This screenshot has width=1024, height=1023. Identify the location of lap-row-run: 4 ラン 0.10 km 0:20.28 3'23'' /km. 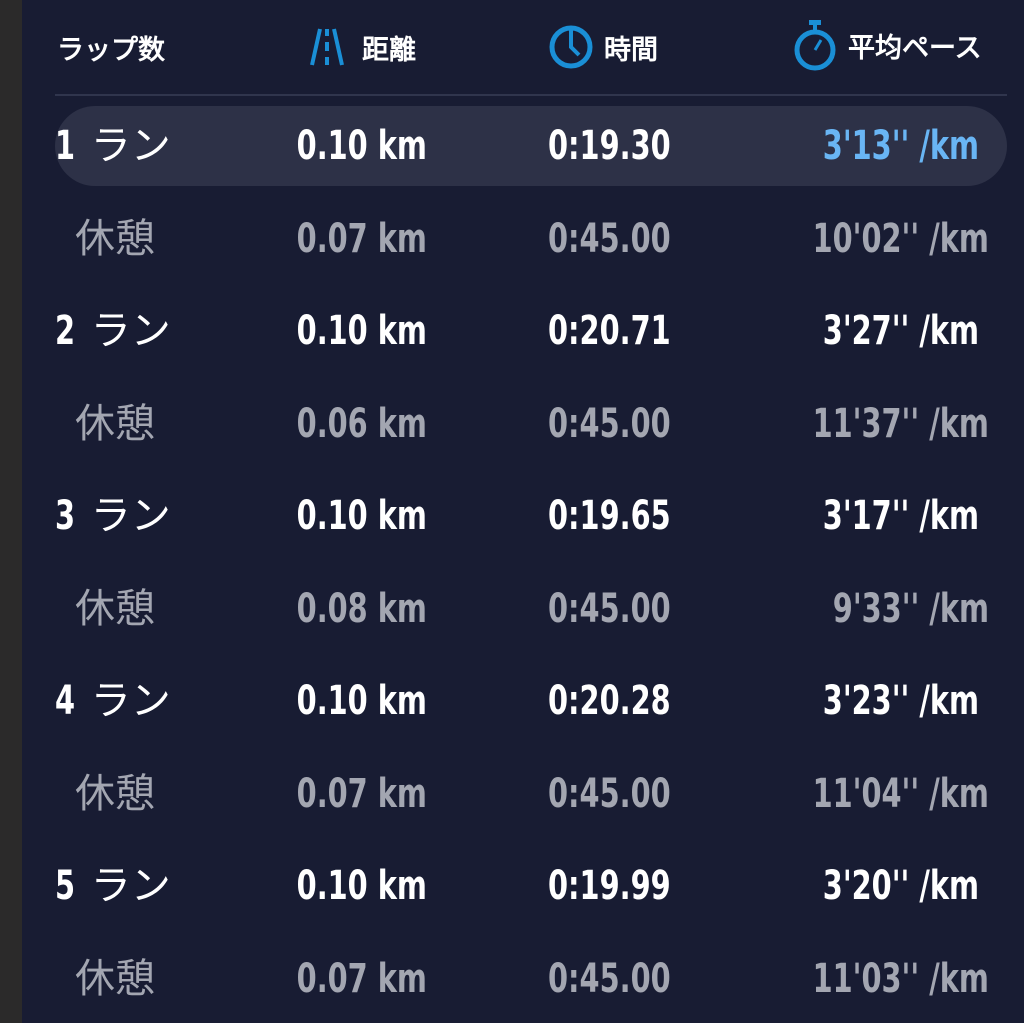
(531, 701).